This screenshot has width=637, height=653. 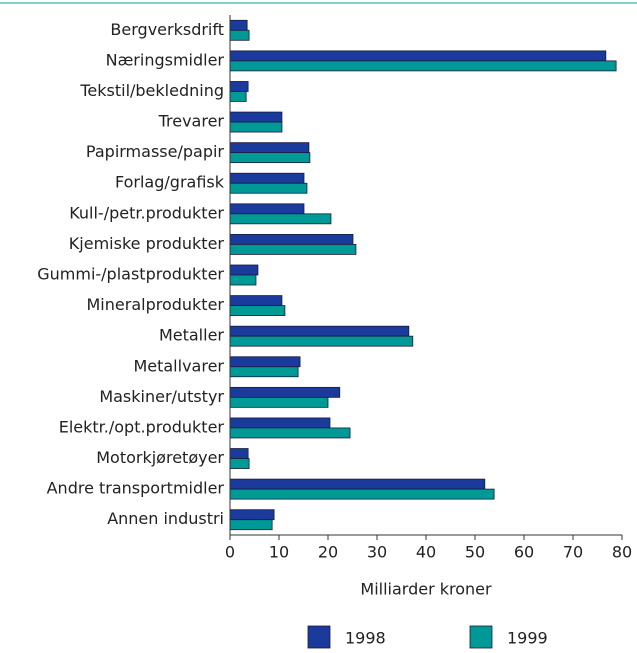 I want to click on y-tick-label: Kjemiske produkter, so click(x=147, y=243).